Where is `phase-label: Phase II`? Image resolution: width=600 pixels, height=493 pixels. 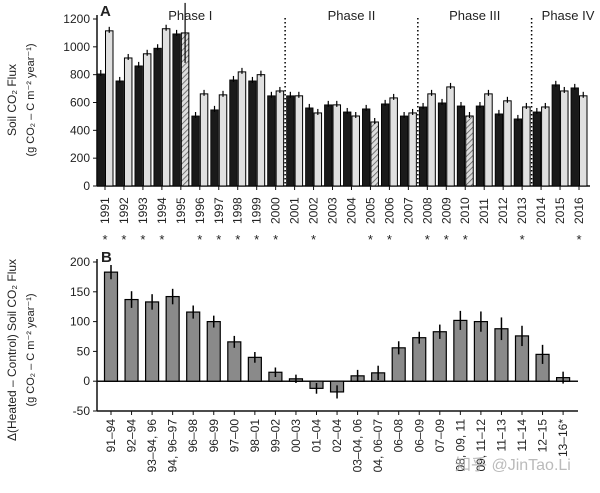
phase-label: Phase II is located at coordinates (352, 15).